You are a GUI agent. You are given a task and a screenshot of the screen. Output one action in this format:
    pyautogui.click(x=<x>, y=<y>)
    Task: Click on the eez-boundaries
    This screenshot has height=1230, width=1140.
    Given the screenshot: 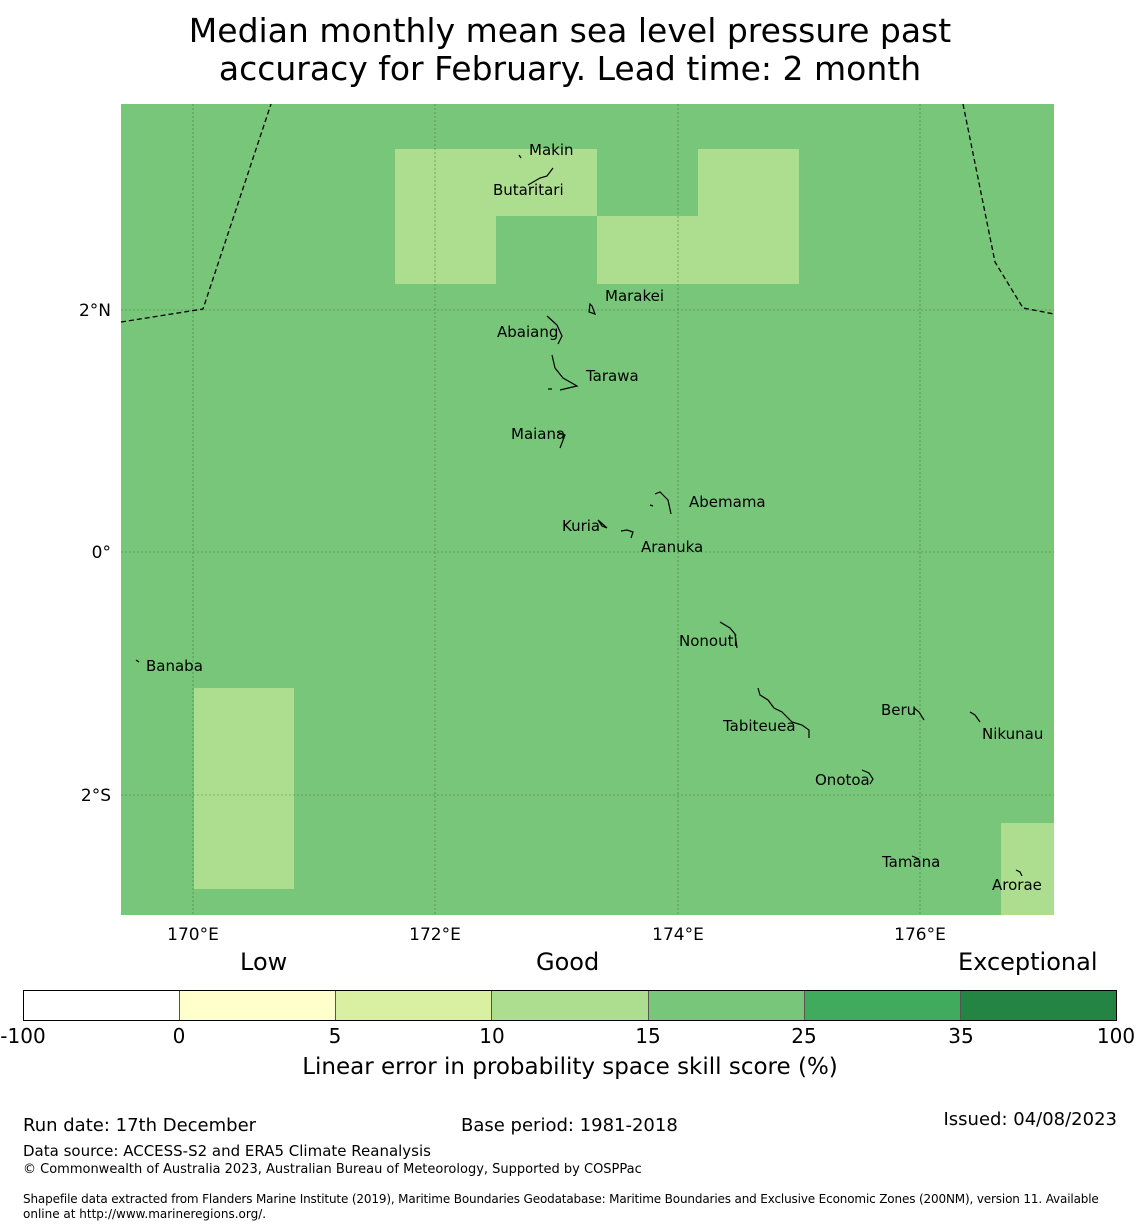 What is the action you would take?
    pyautogui.click(x=587, y=213)
    